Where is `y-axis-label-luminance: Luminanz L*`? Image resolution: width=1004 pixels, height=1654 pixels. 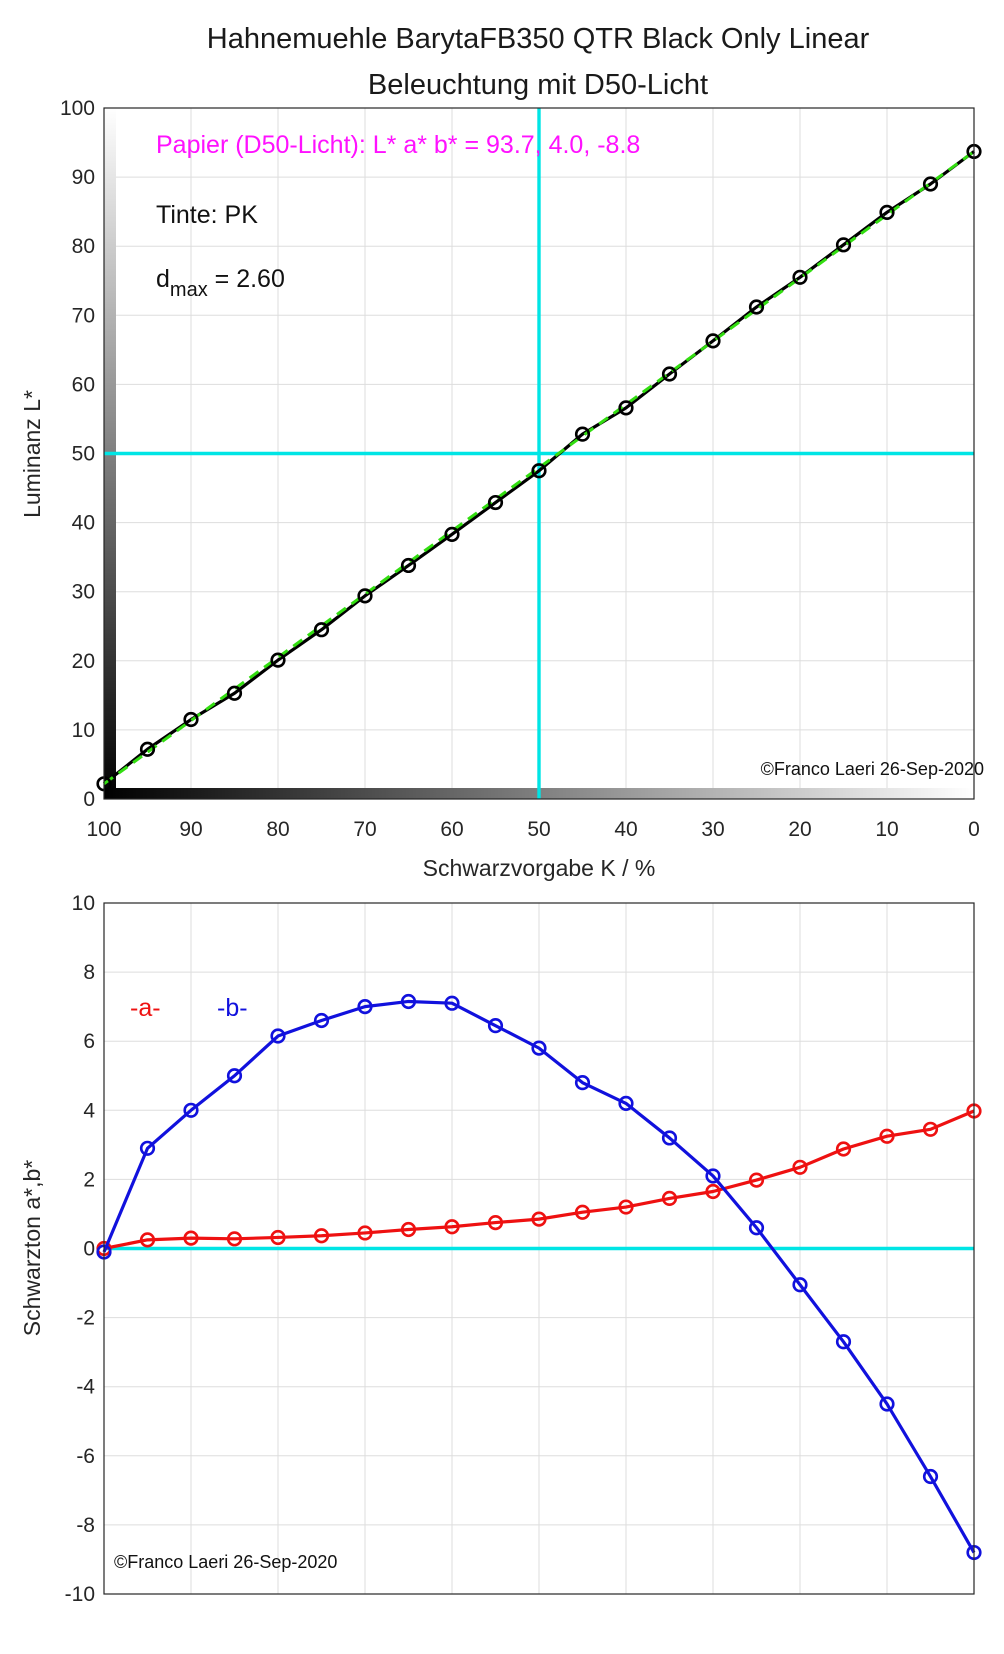 y-axis-label-luminance: Luminanz L* is located at coordinates (32, 454).